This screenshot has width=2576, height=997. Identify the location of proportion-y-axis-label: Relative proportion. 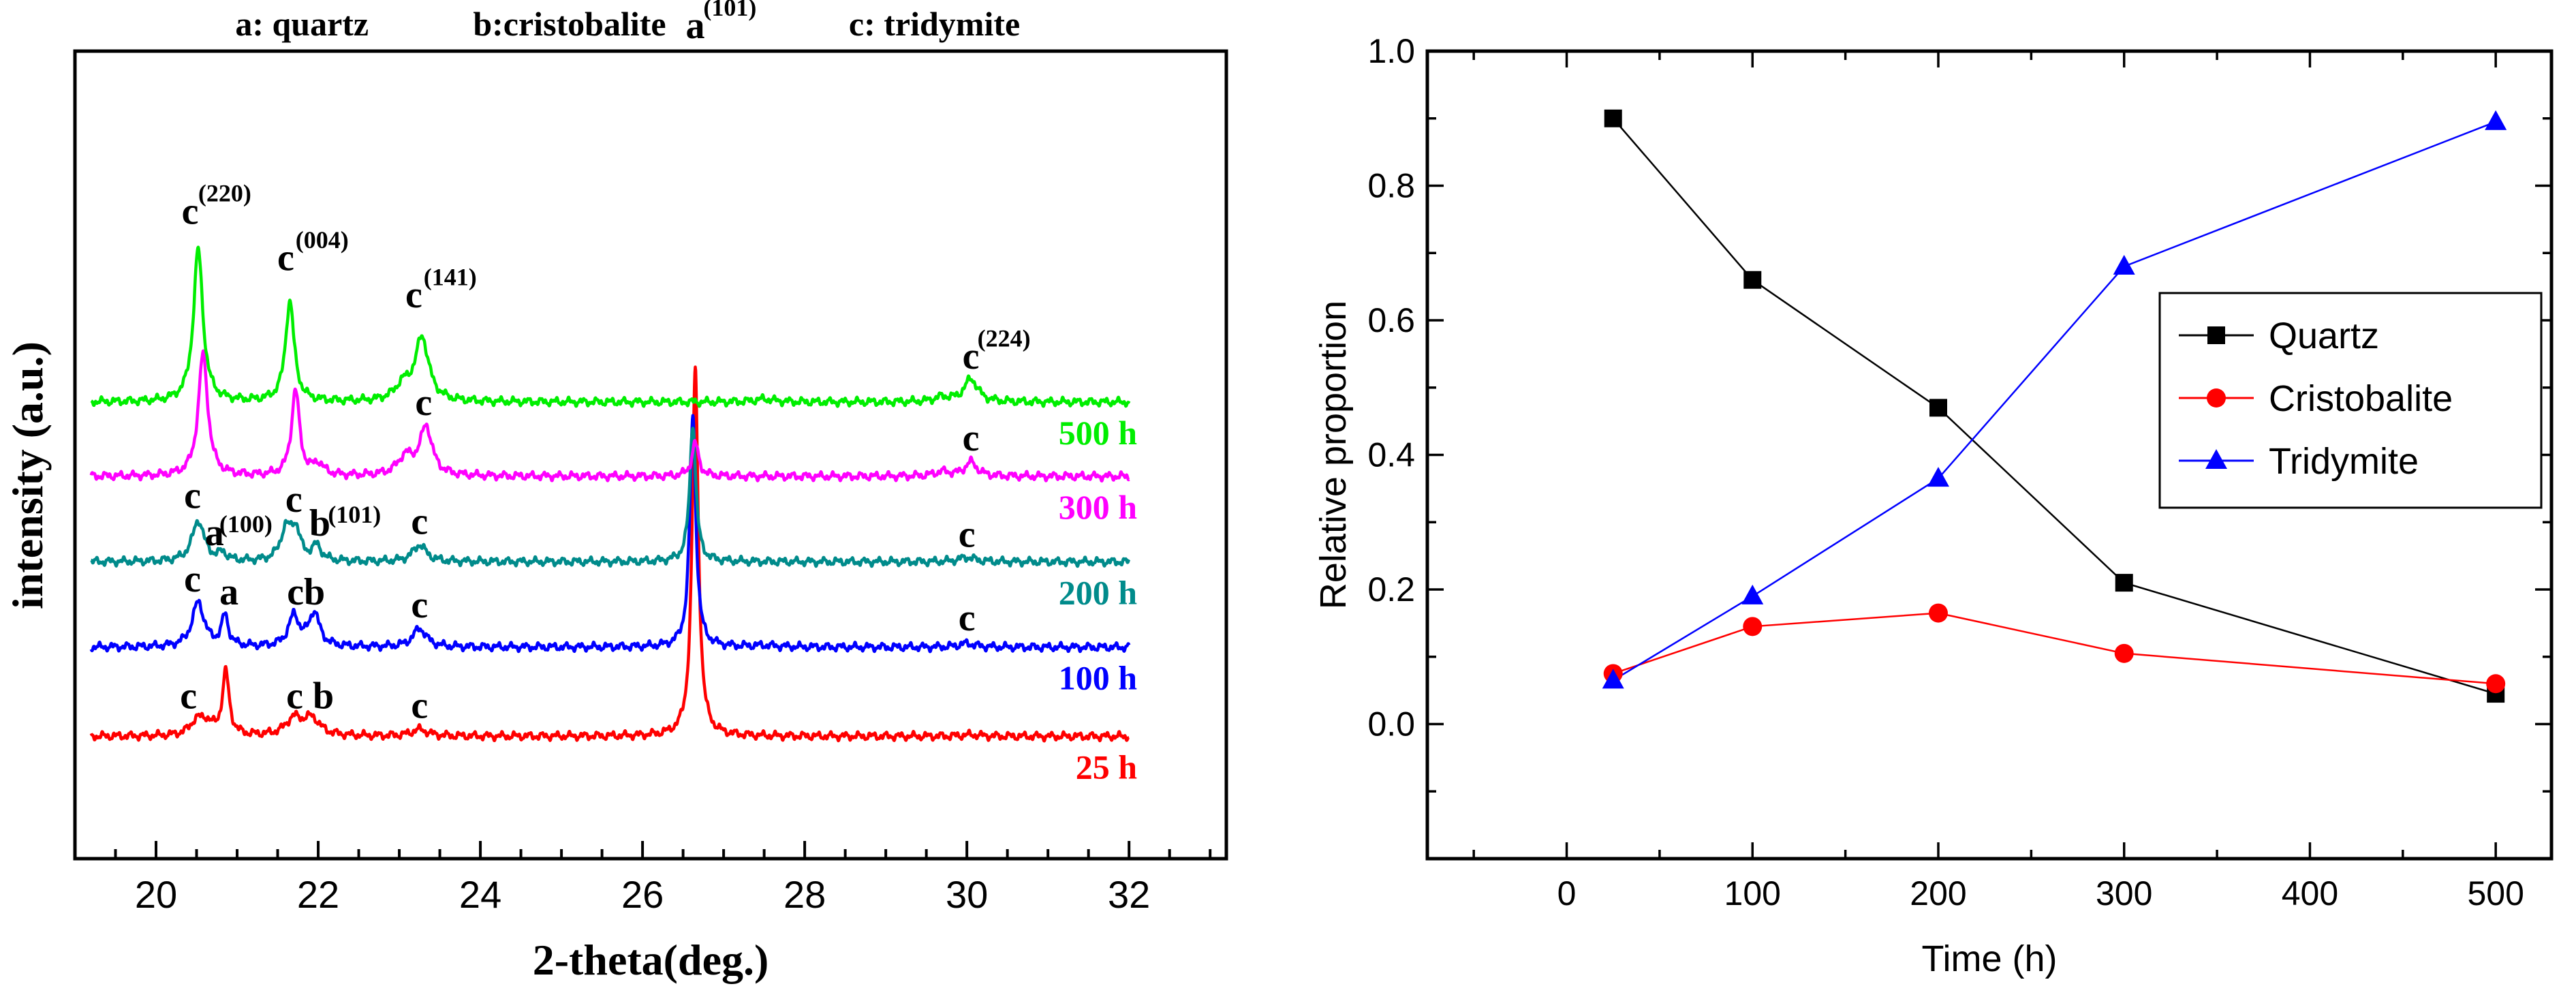
(1333, 455).